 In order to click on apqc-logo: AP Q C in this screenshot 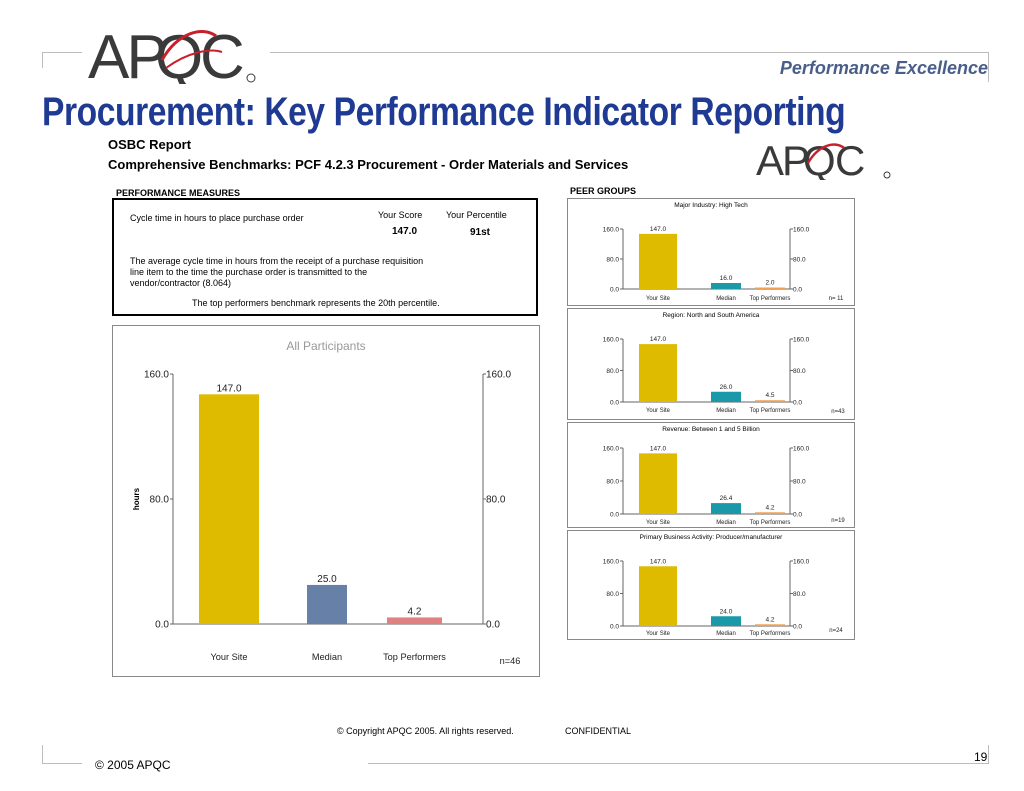, I will do `click(173, 57)`.